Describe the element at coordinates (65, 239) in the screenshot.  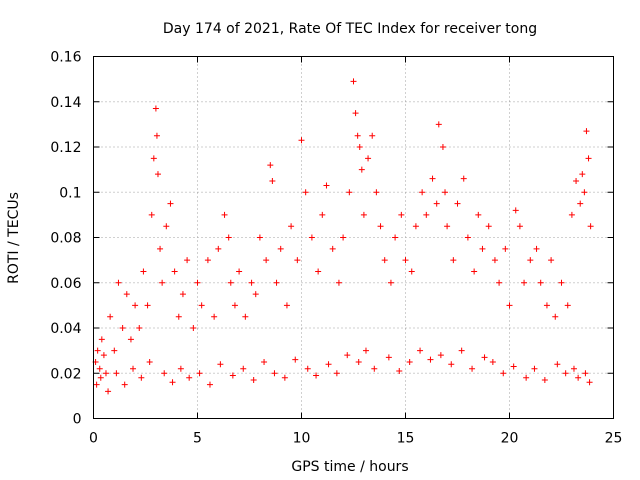
I see `y-tick-label: 0.08` at that location.